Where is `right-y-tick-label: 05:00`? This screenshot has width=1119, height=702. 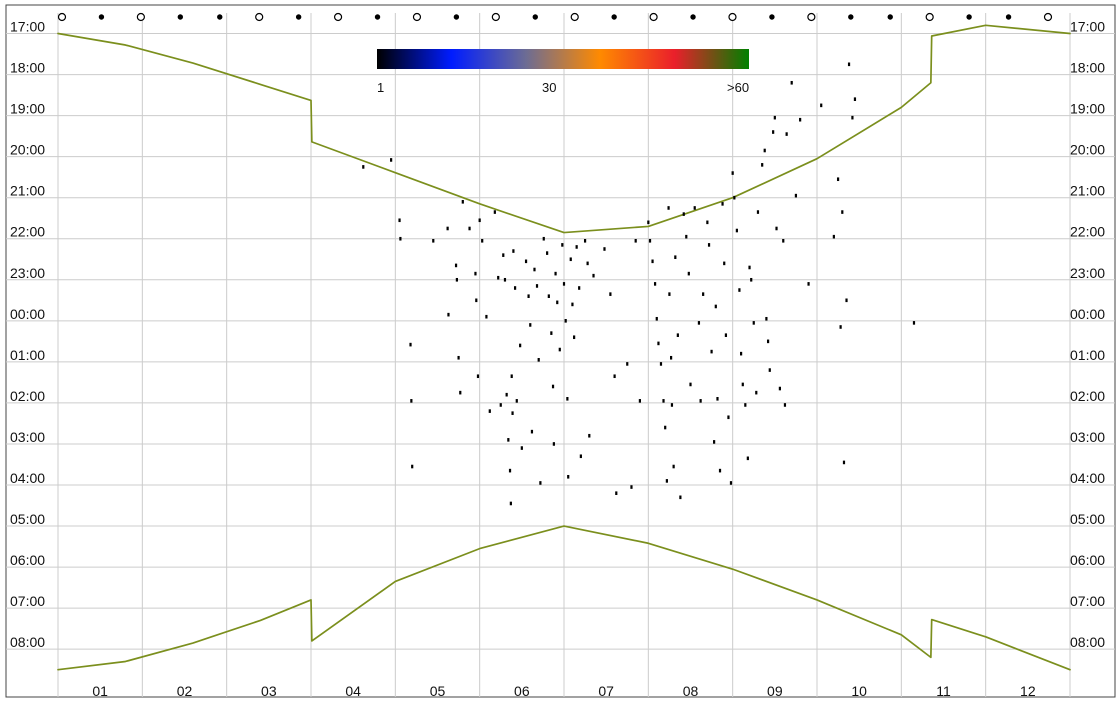 right-y-tick-label: 05:00 is located at coordinates (1087, 519).